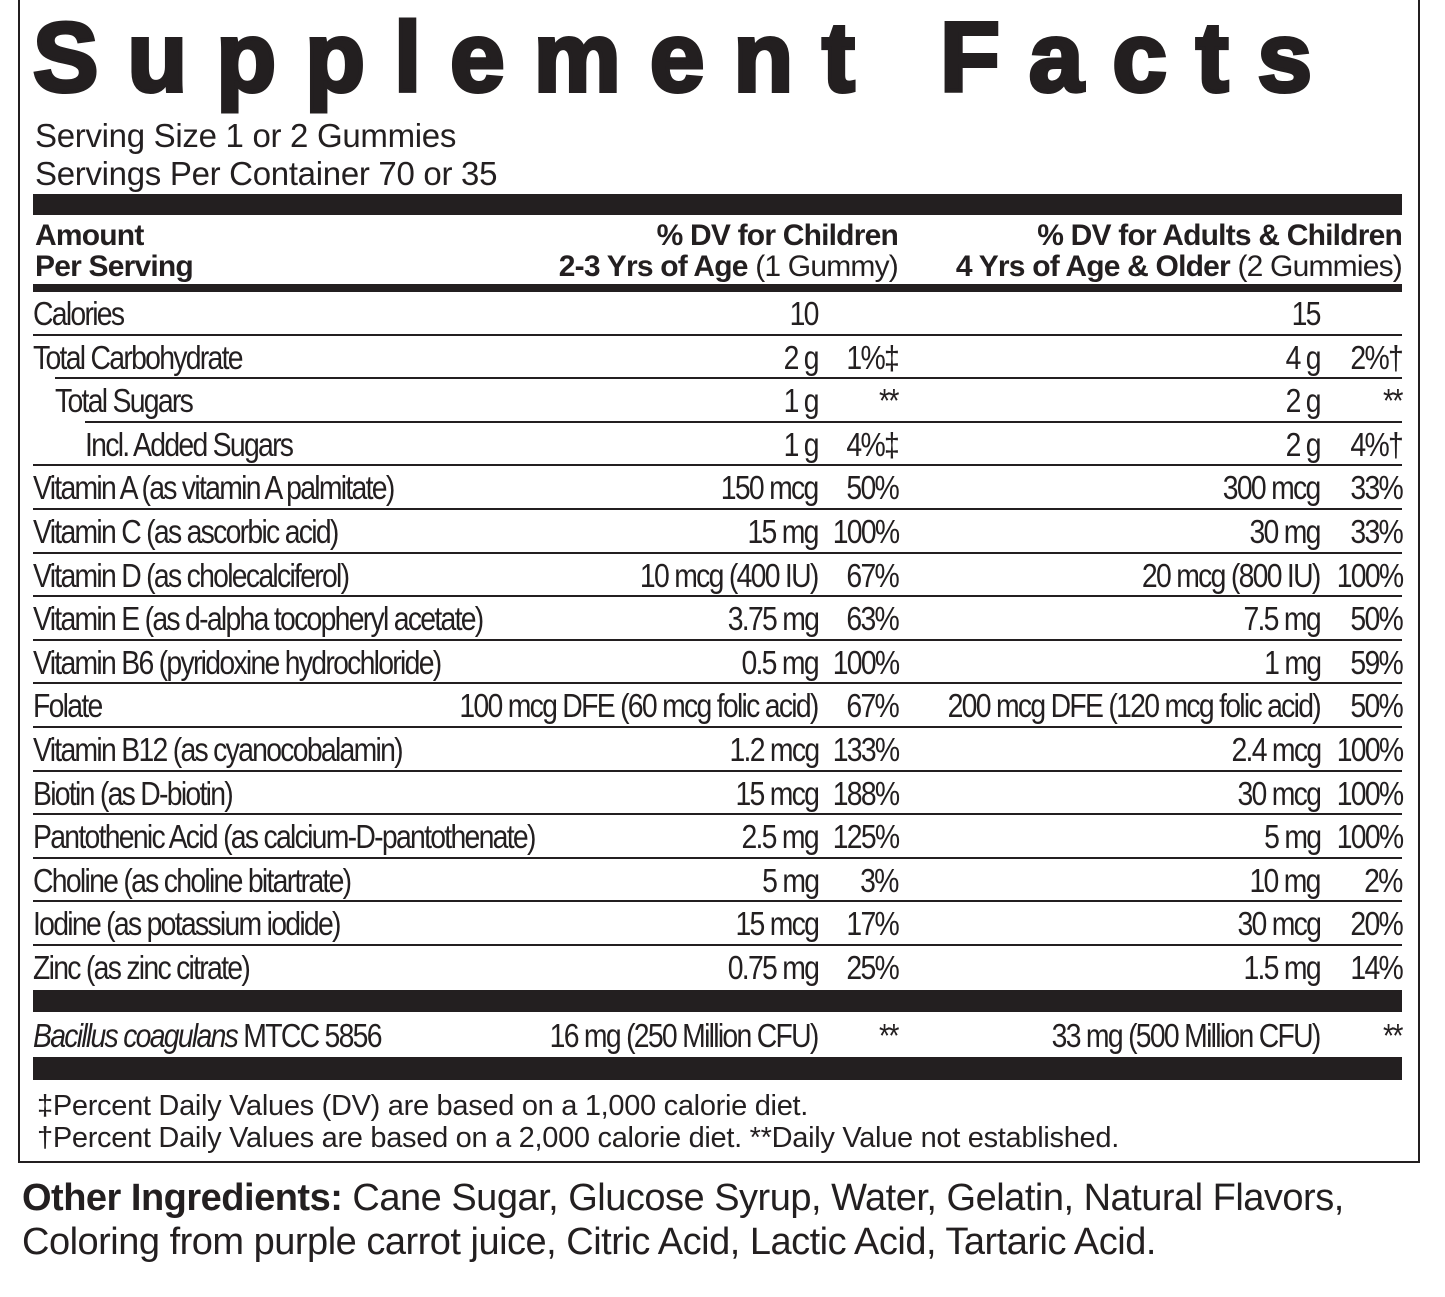 Image resolution: width=1445 pixels, height=1297 pixels. Describe the element at coordinates (124, 401) in the screenshot. I see `nutrient-name: Total Sugars` at that location.